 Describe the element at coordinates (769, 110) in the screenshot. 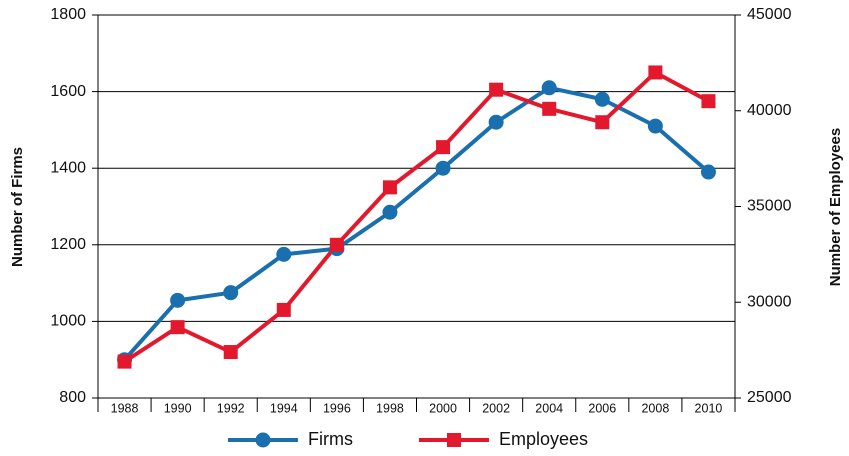

I see `y2-tick-label: 40000` at that location.